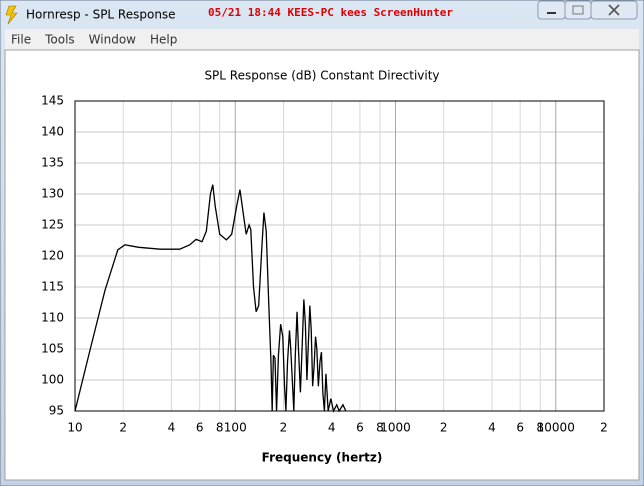  I want to click on x-tick-label: 10000, so click(556, 428).